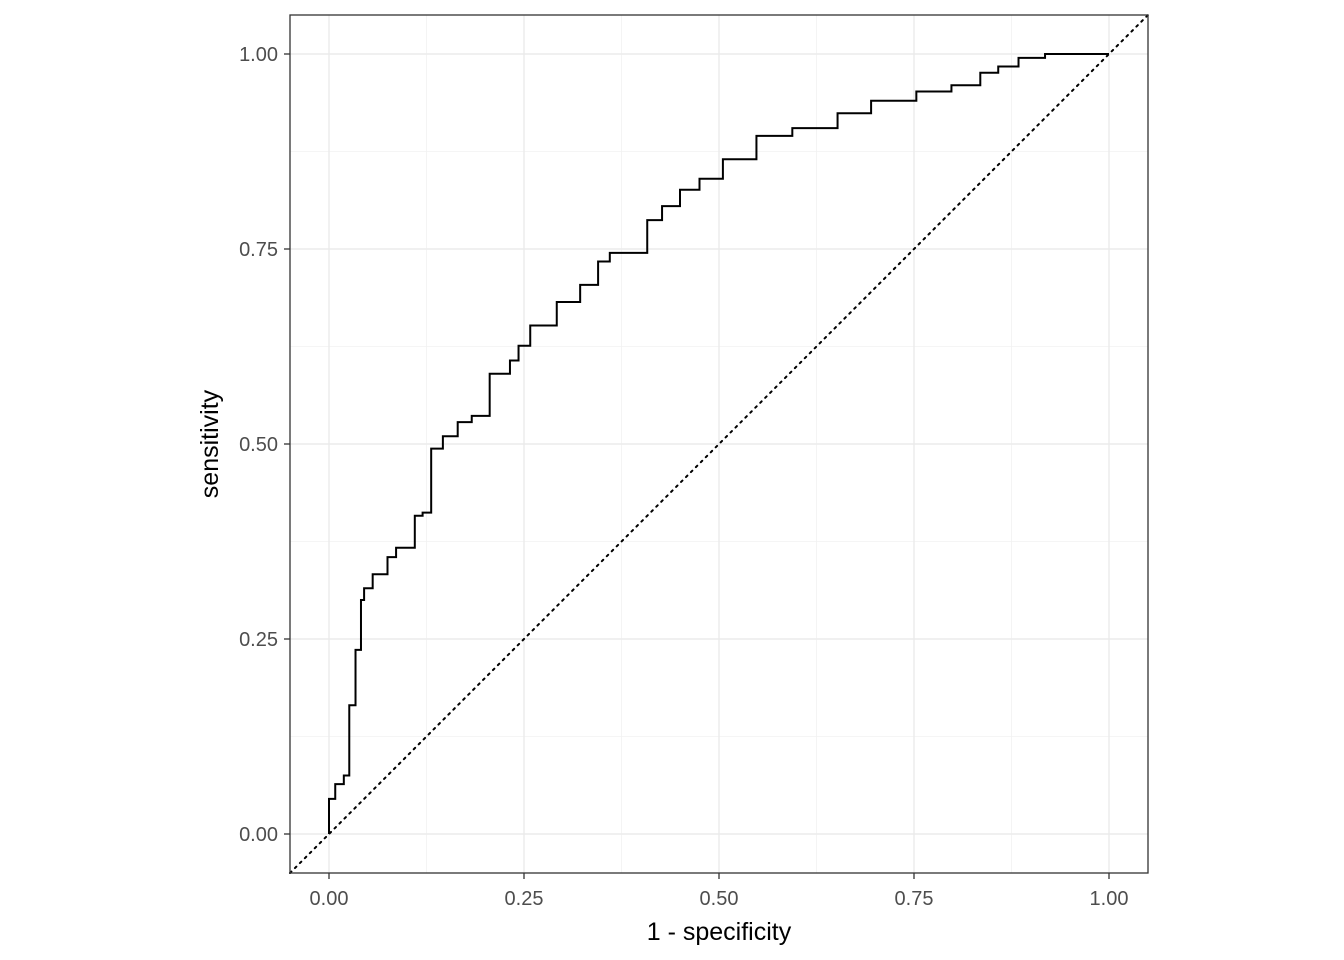 This screenshot has width=1344, height=960. What do you see at coordinates (258, 835) in the screenshot?
I see `y-tick-label: 0.00` at bounding box center [258, 835].